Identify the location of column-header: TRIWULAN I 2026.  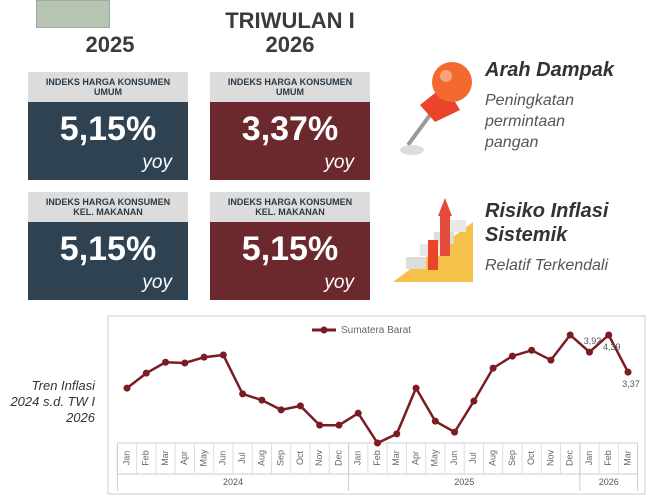
(290, 32).